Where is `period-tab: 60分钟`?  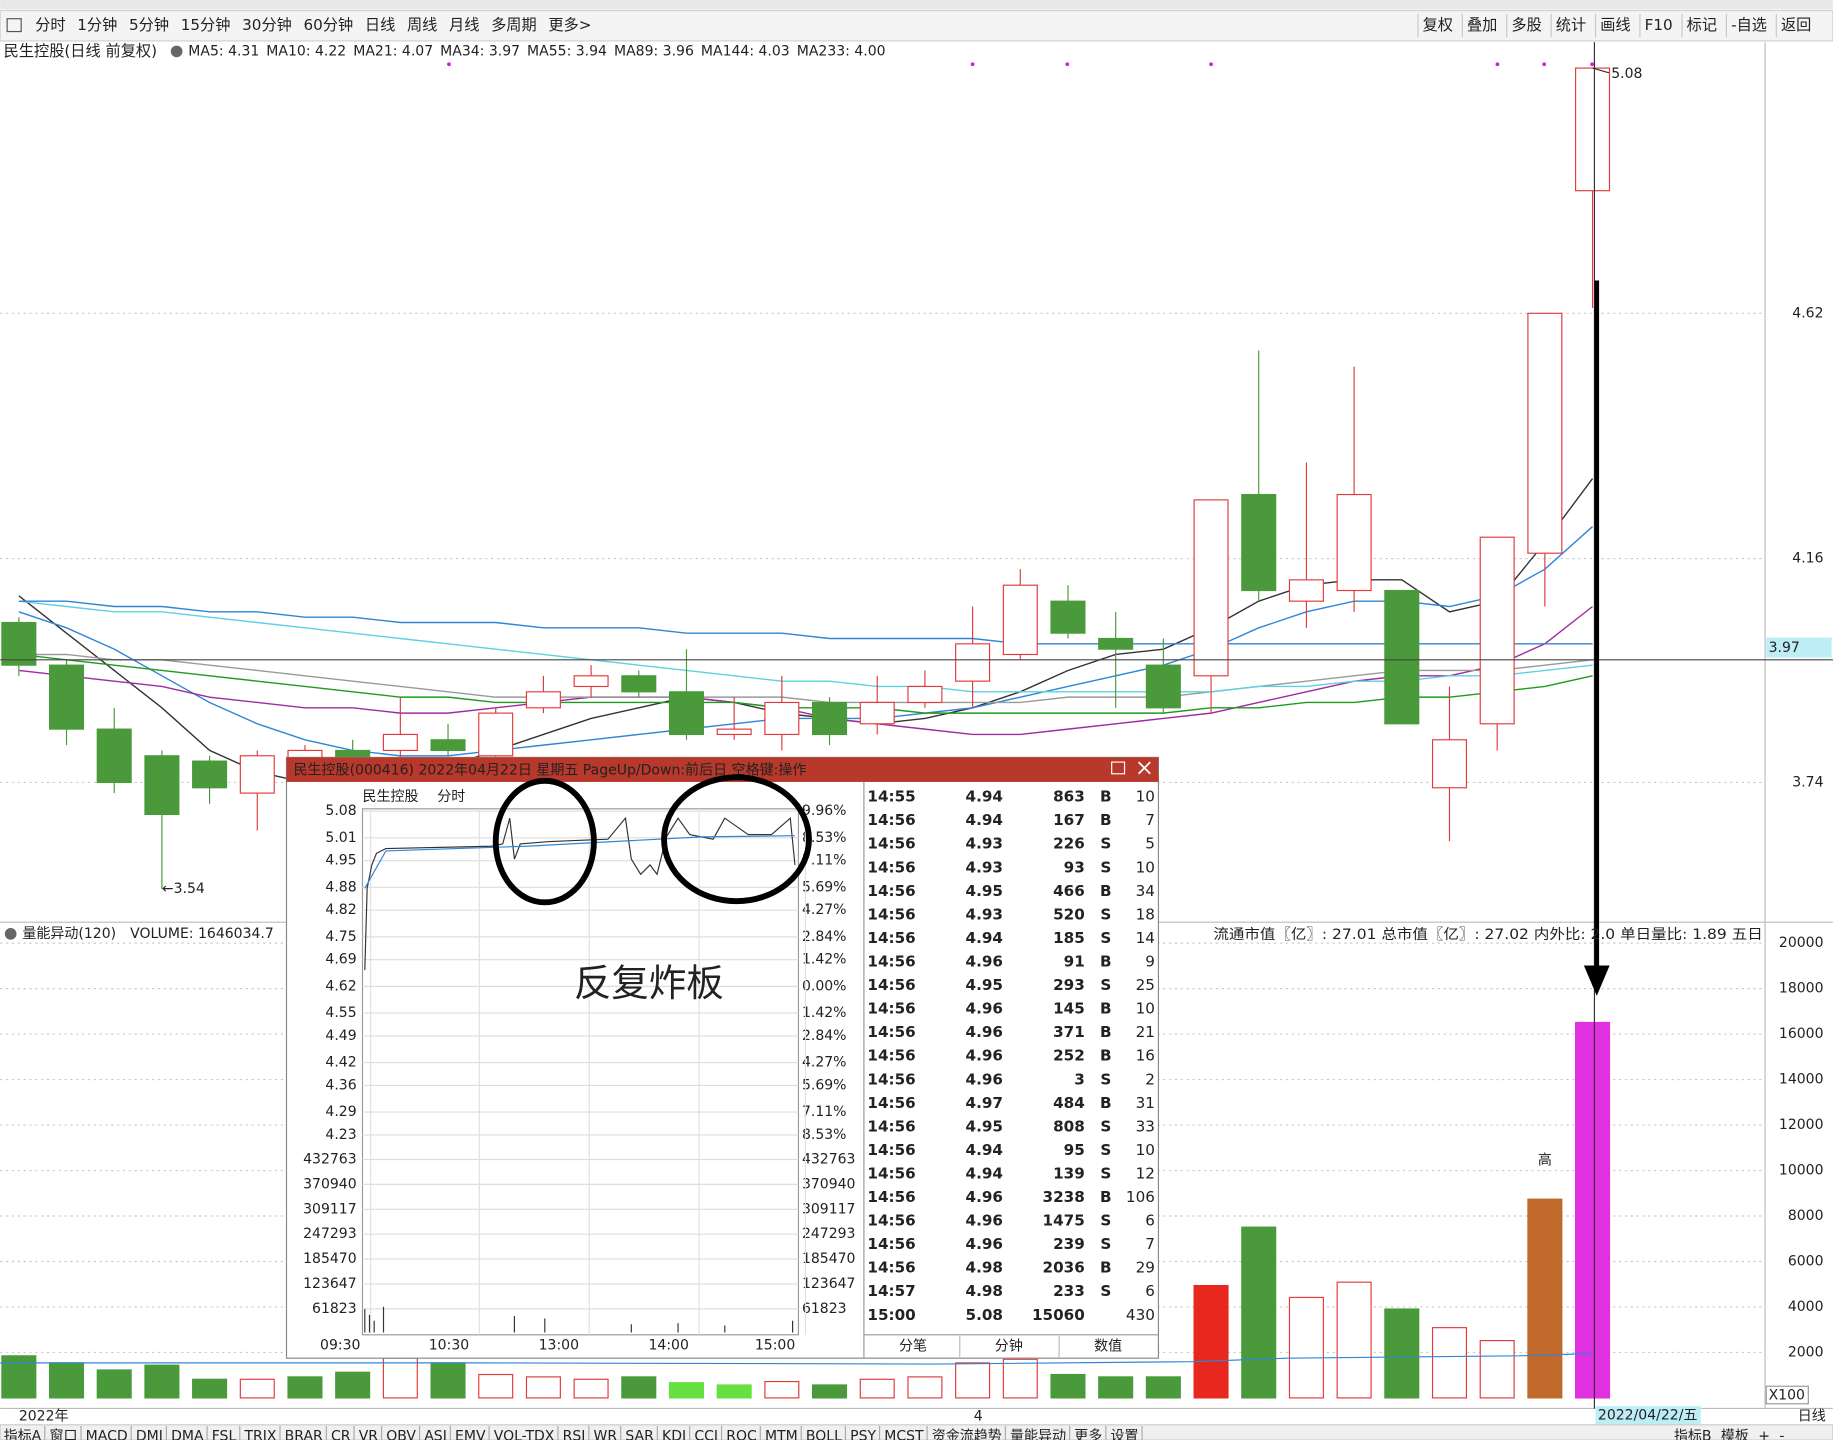
period-tab: 60分钟 is located at coordinates (329, 25).